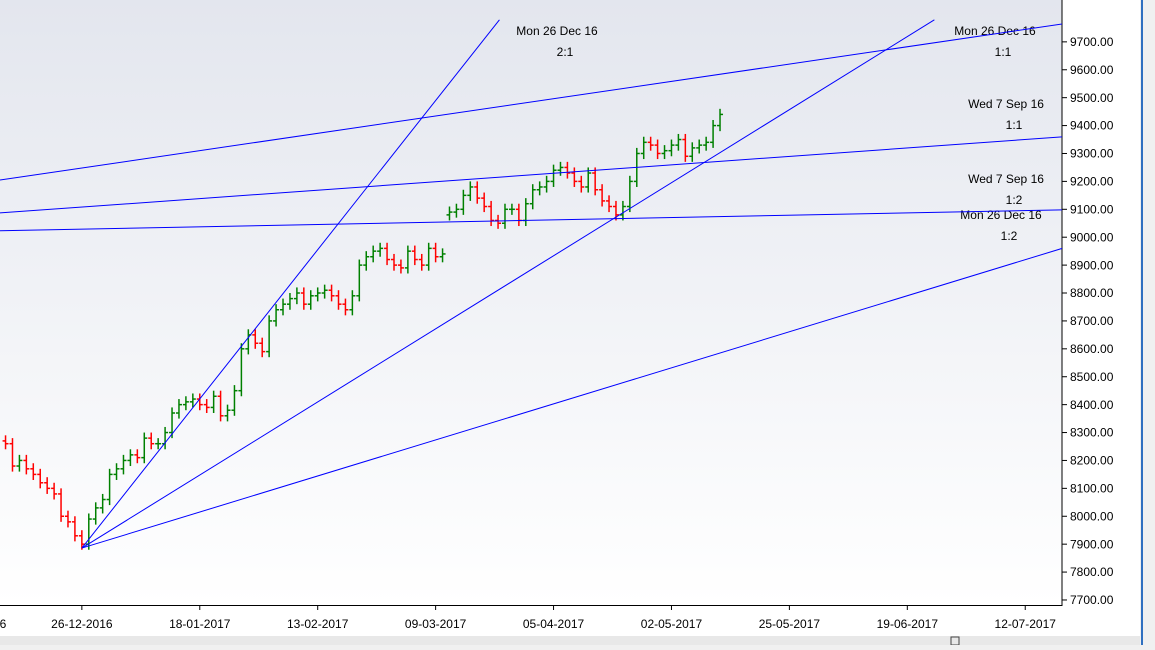 This screenshot has height=650, width=1155. What do you see at coordinates (570, 640) in the screenshot?
I see `status-bar` at bounding box center [570, 640].